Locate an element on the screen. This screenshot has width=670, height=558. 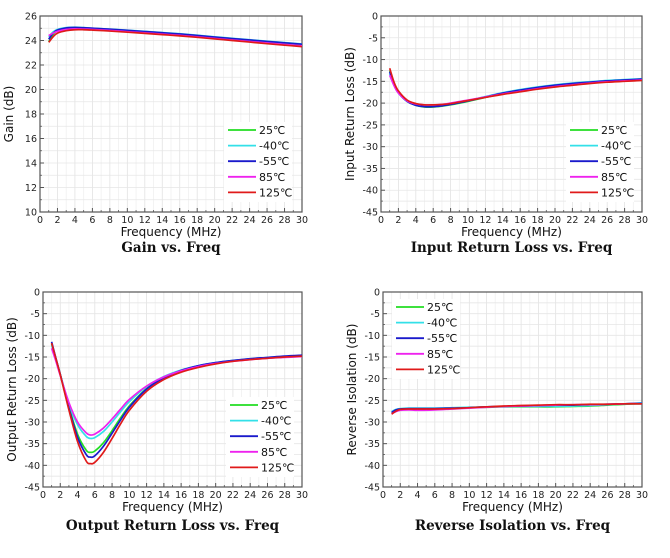
chart-title: Input Return Loss vs. Freq is located at coordinates (512, 248).